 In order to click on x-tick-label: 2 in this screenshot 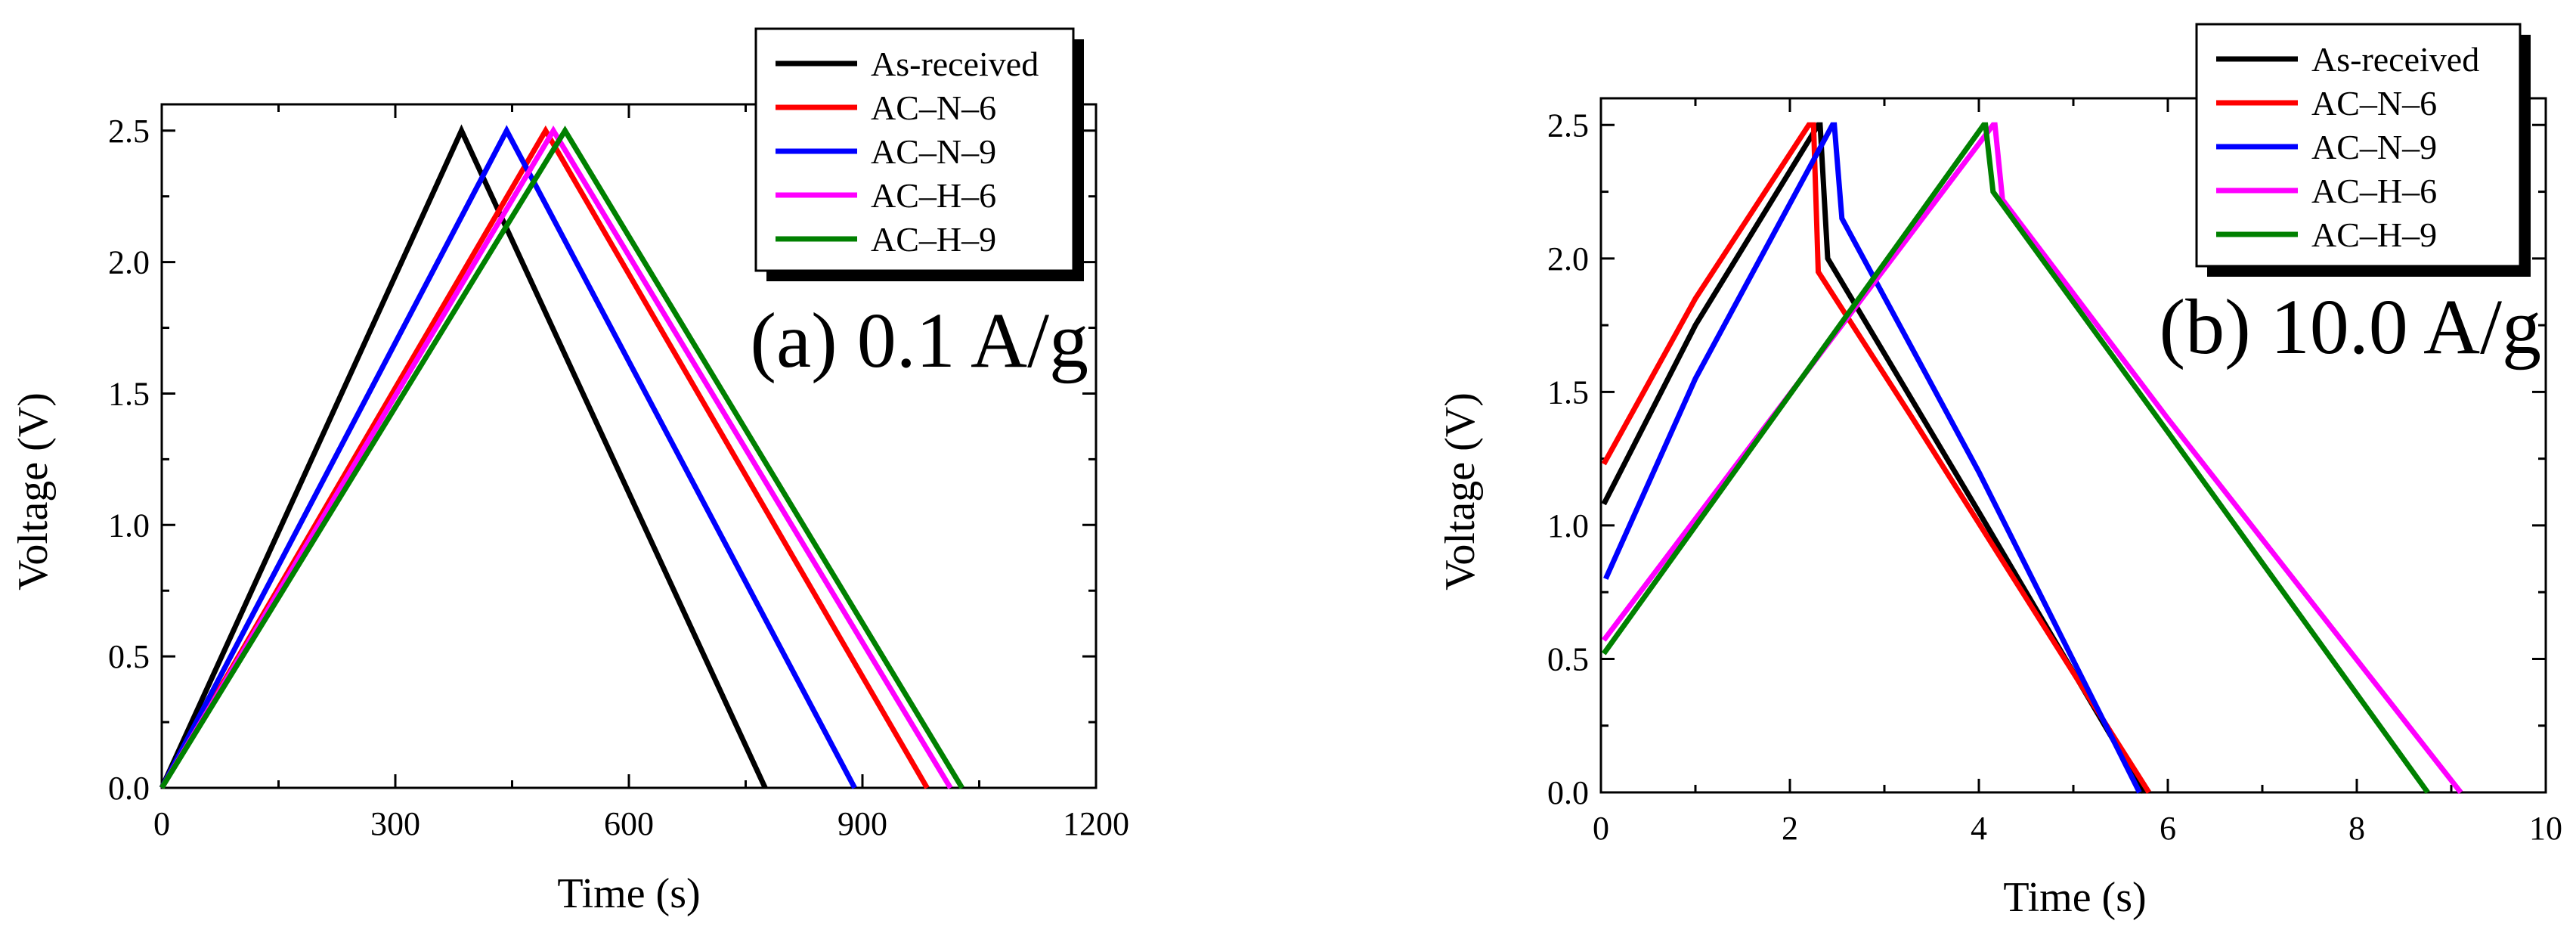, I will do `click(1790, 828)`.